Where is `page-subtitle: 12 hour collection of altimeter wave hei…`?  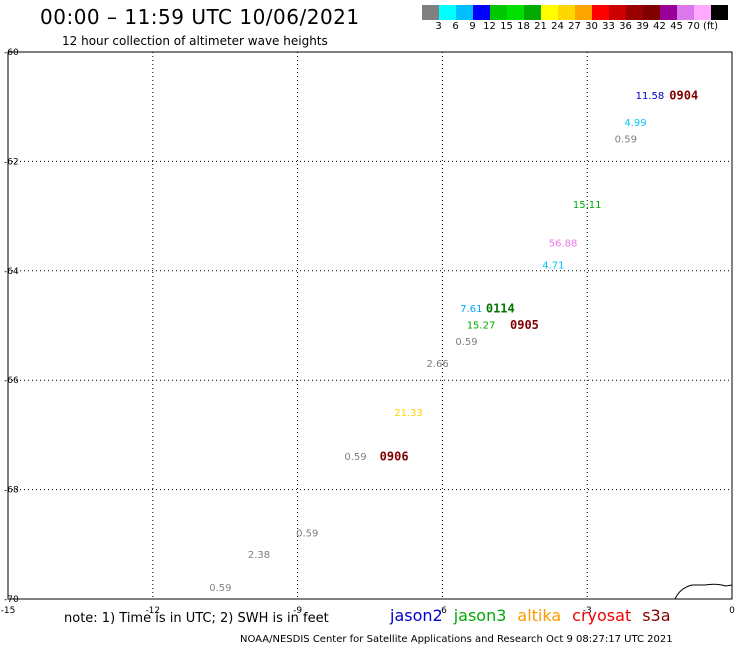
page-subtitle: 12 hour collection of altimeter wave hei… is located at coordinates (195, 41).